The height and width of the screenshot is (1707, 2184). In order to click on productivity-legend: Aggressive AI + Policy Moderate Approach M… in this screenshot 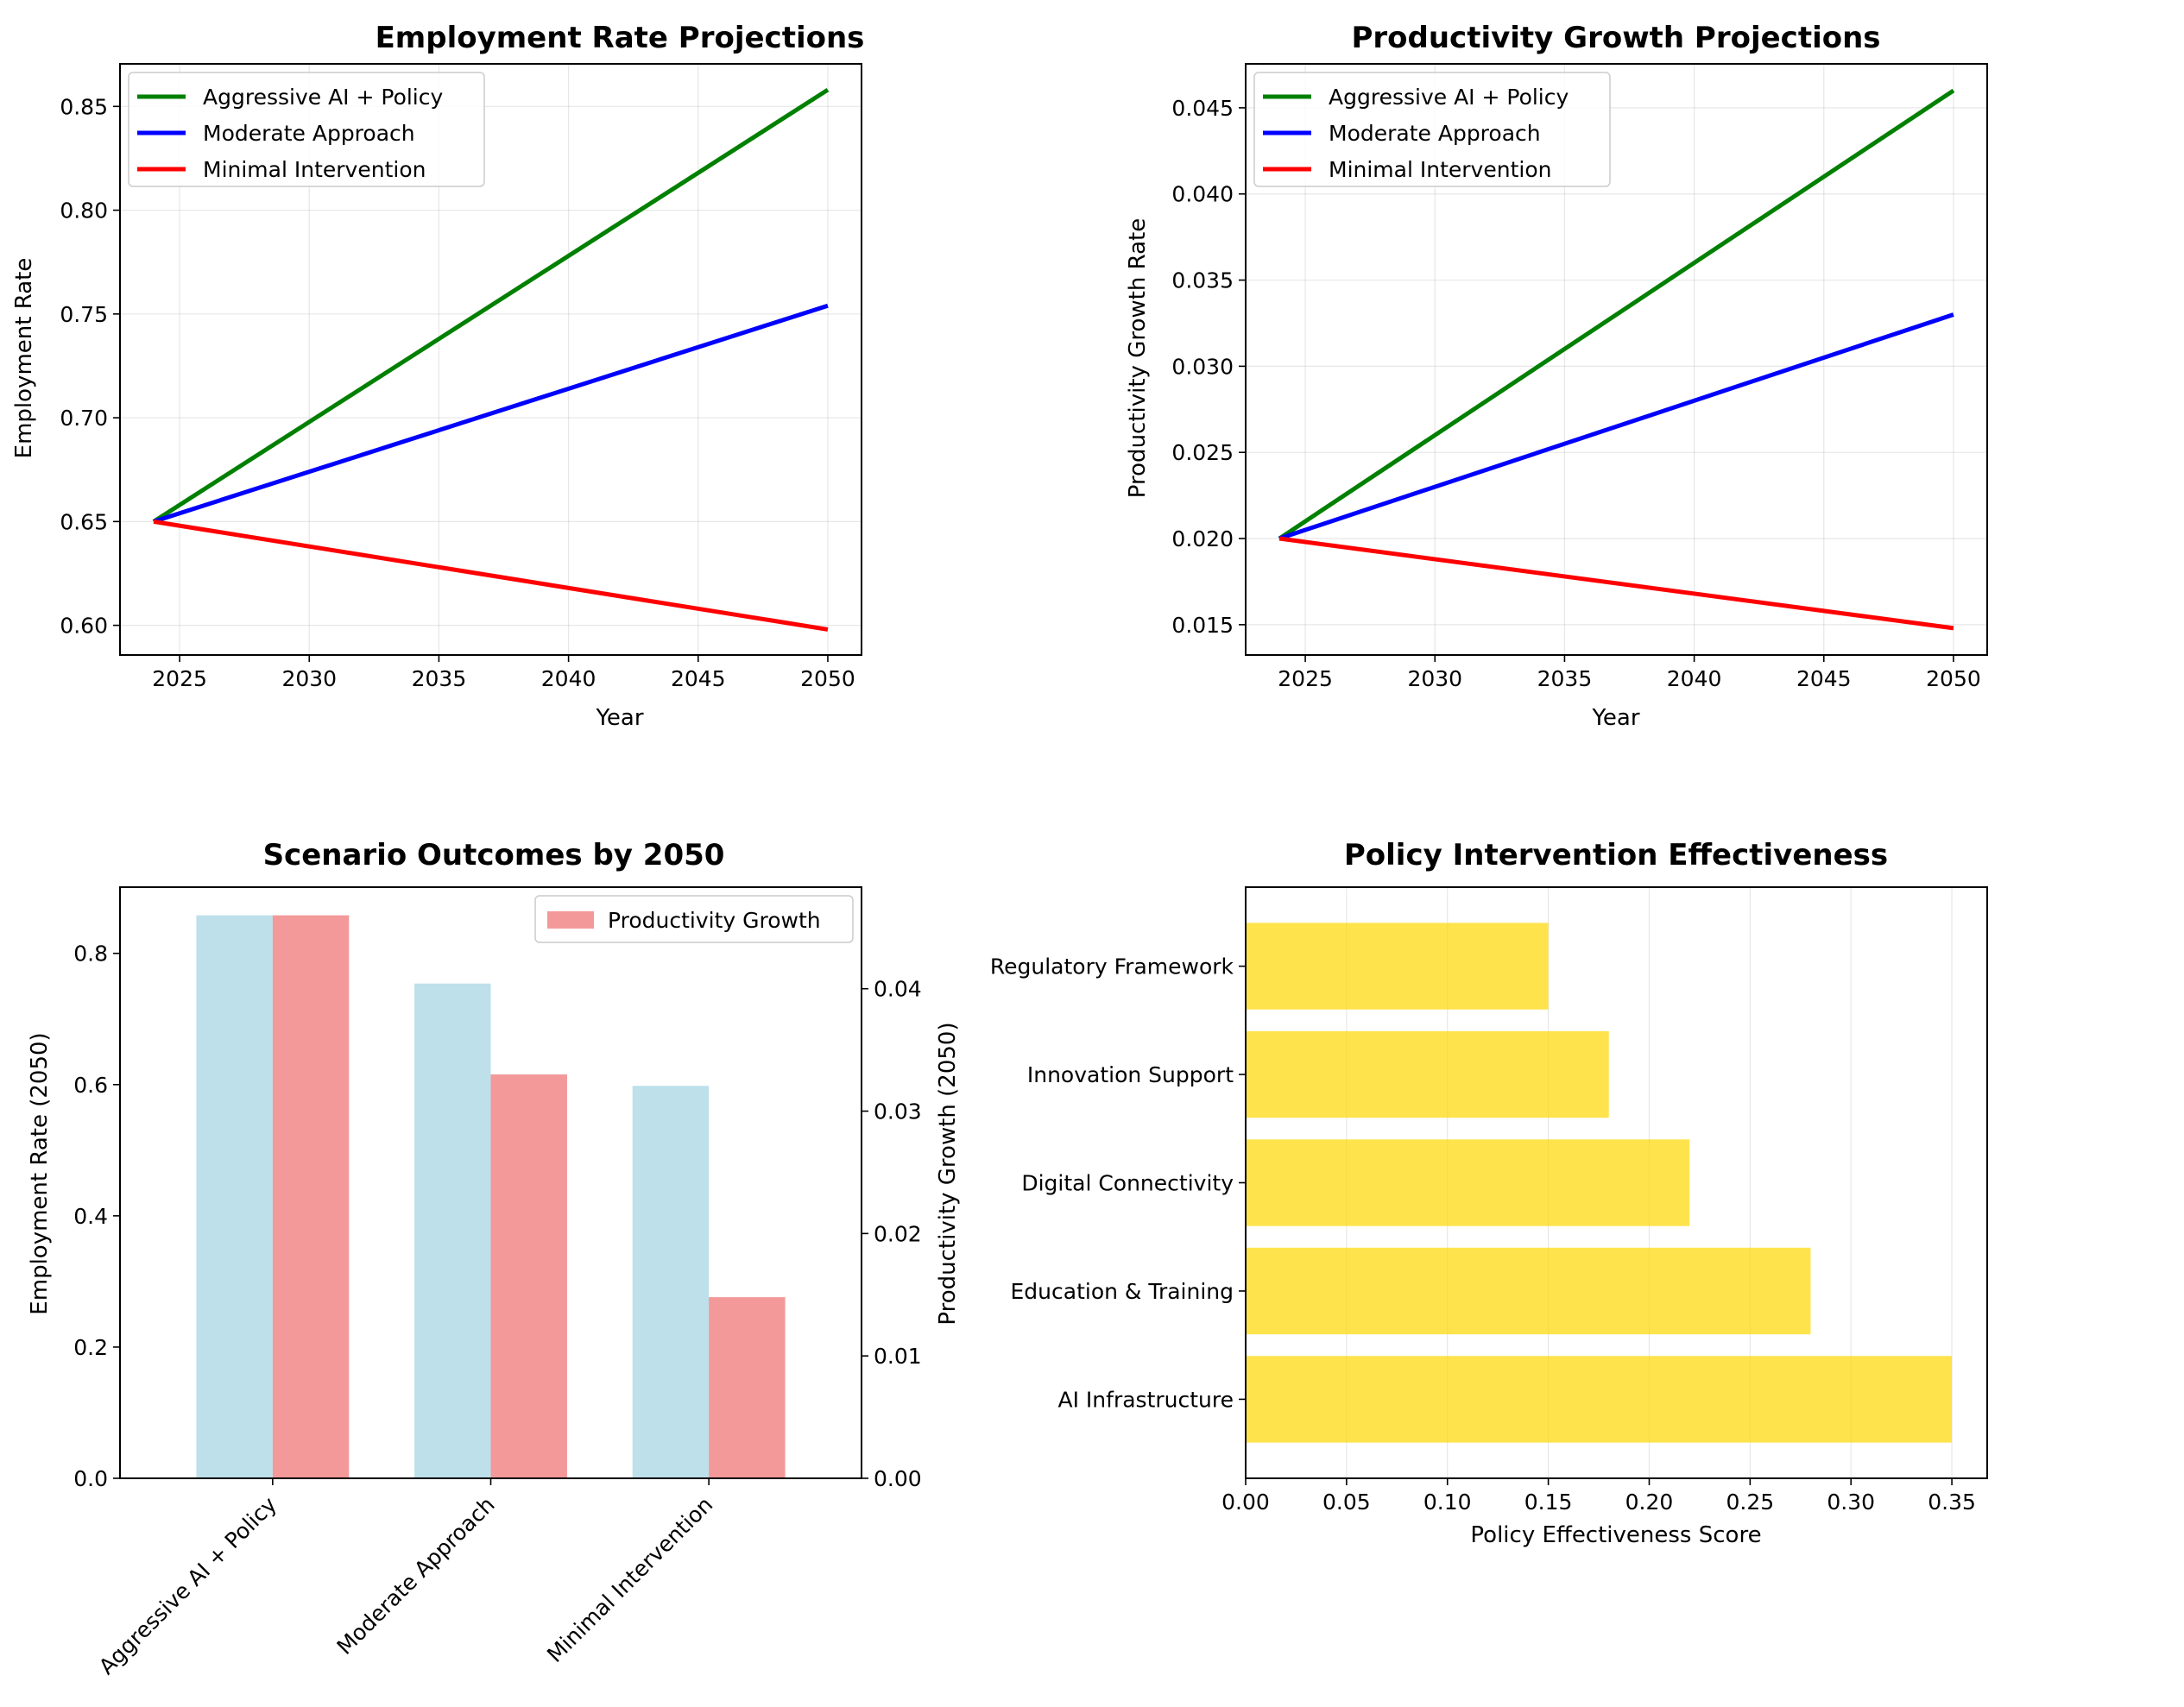, I will do `click(1432, 129)`.